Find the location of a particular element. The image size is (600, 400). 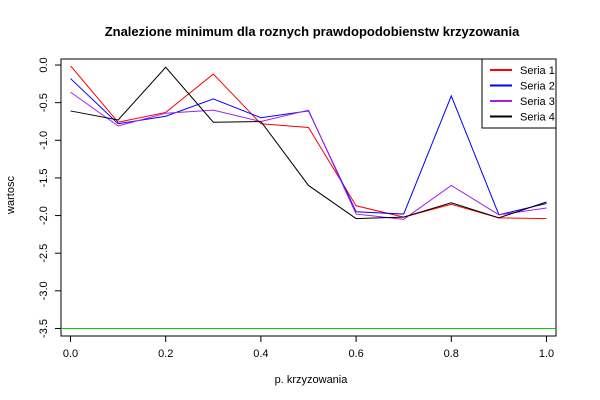

legend: Seria 1 Seria 2 Seria 3 Seria 4 is located at coordinates (519, 93).